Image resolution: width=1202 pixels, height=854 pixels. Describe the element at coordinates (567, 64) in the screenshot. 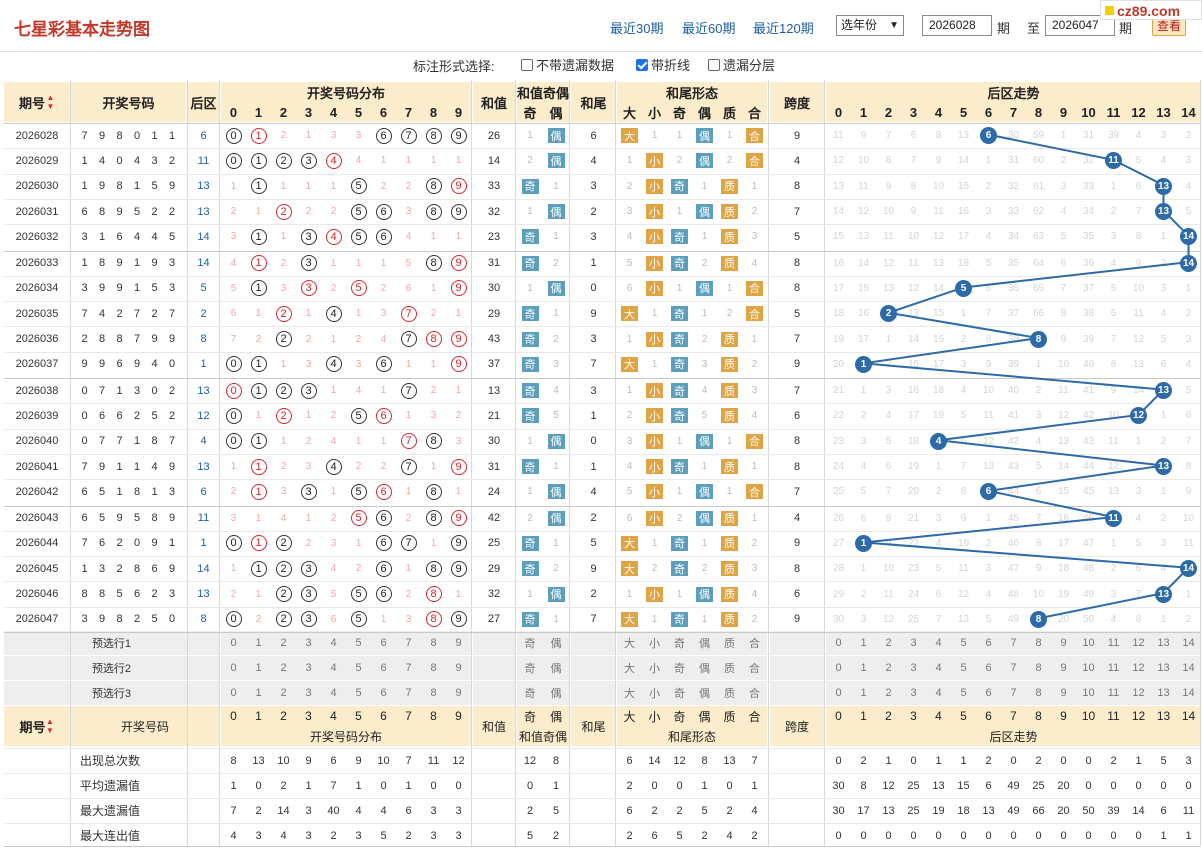

I see `option-no-omission: 不带遗漏数据` at that location.